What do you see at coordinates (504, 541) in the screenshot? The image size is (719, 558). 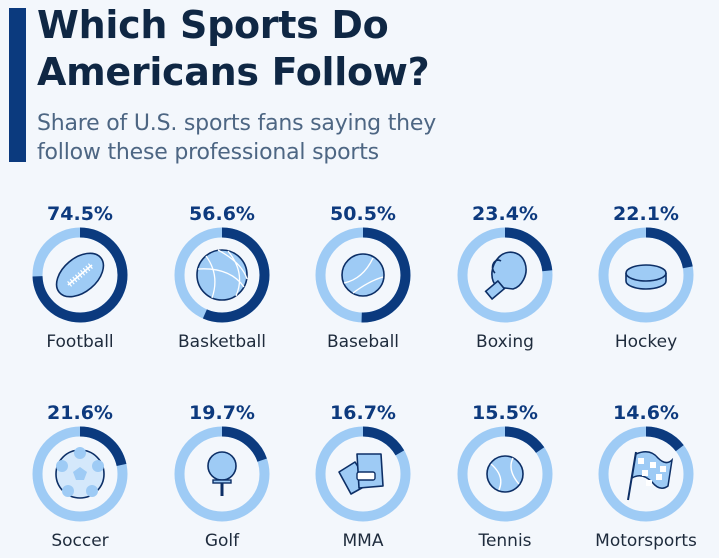 I see `category-label: Tennis` at bounding box center [504, 541].